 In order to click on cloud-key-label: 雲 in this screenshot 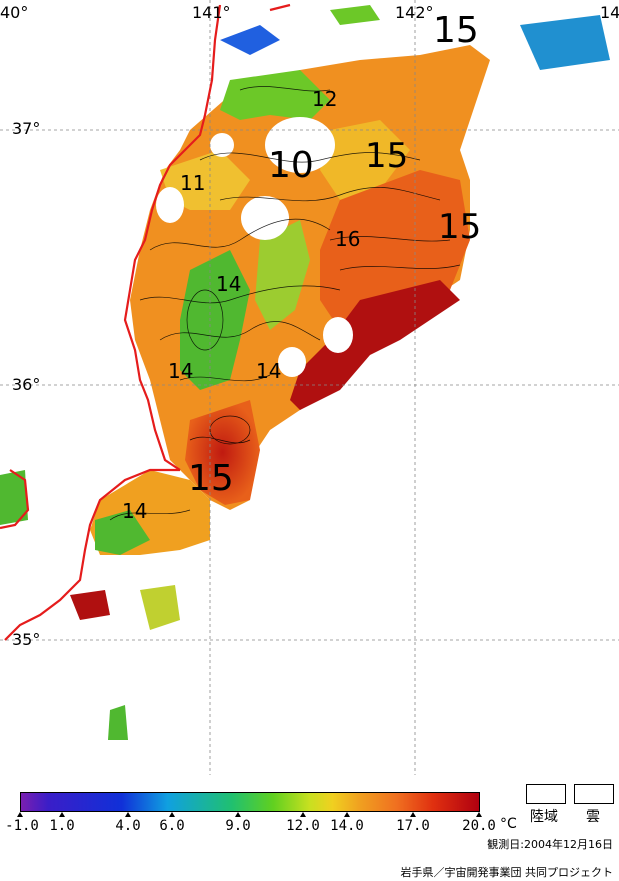, I will do `click(593, 817)`.